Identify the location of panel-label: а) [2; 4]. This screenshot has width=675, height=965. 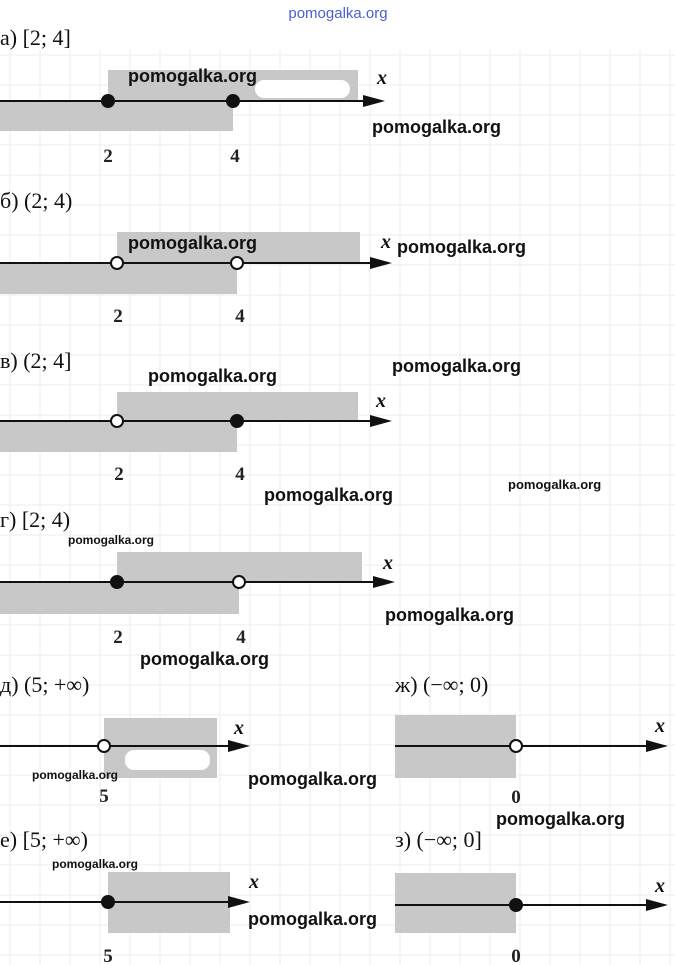
(35, 37).